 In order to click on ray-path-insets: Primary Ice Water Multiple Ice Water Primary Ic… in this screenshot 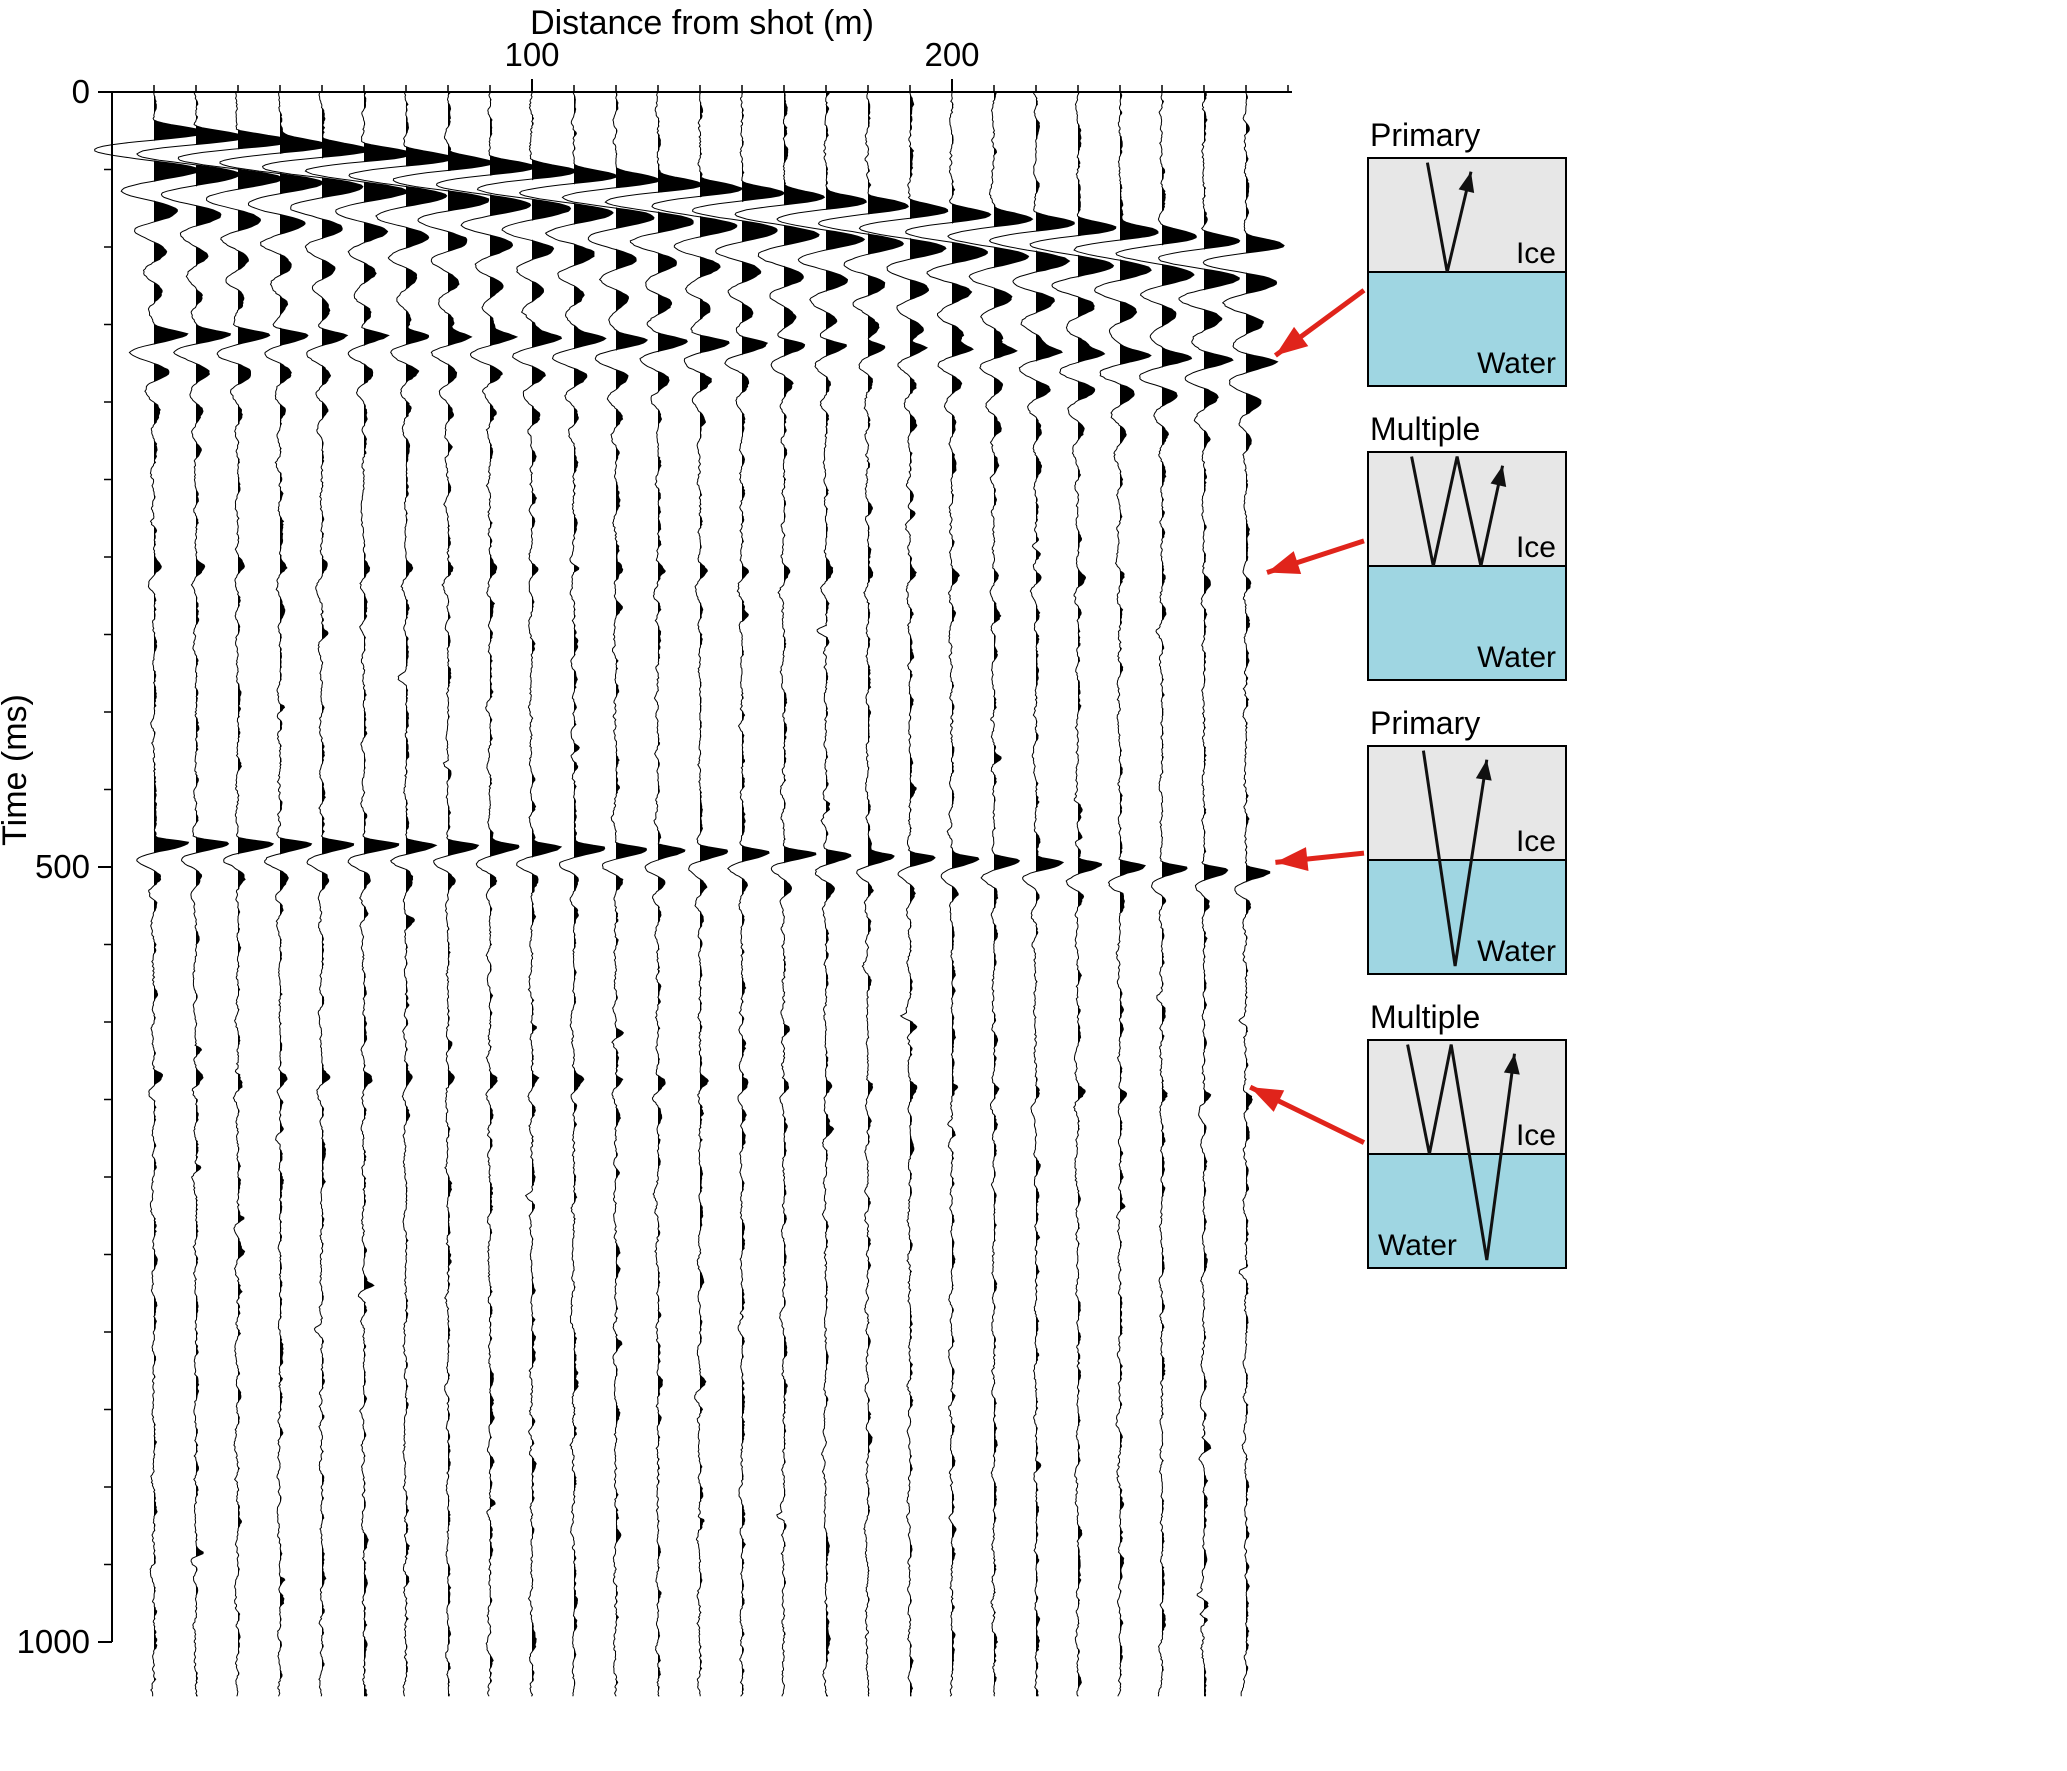, I will do `click(1467, 693)`.